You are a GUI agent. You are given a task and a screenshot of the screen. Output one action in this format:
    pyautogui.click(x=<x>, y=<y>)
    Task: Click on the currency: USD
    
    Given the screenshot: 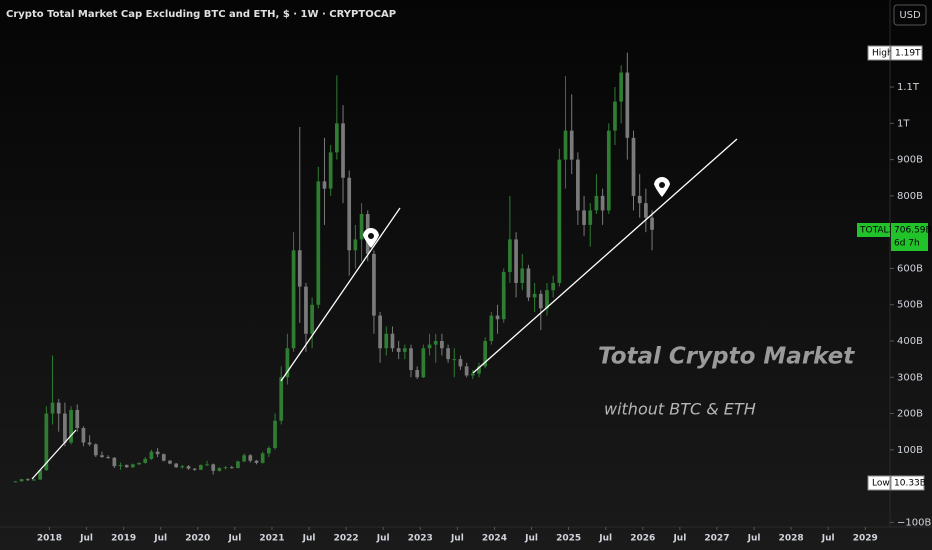 What is the action you would take?
    pyautogui.click(x=910, y=15)
    